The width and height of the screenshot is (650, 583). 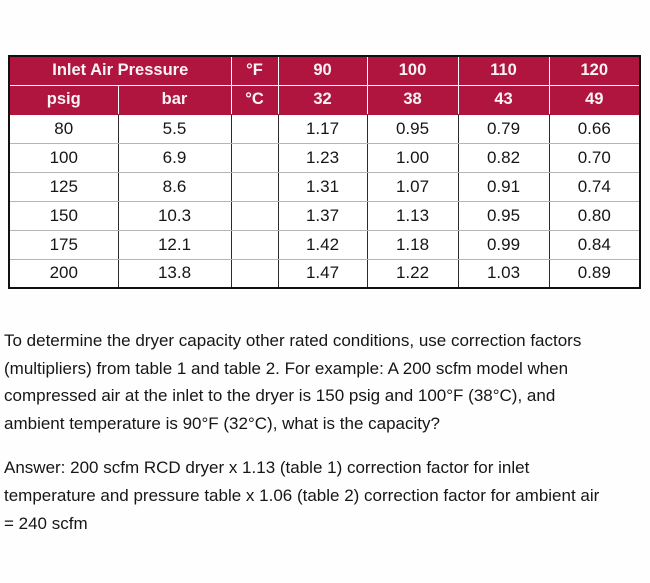 What do you see at coordinates (174, 244) in the screenshot?
I see `cell-bar: 12.1` at bounding box center [174, 244].